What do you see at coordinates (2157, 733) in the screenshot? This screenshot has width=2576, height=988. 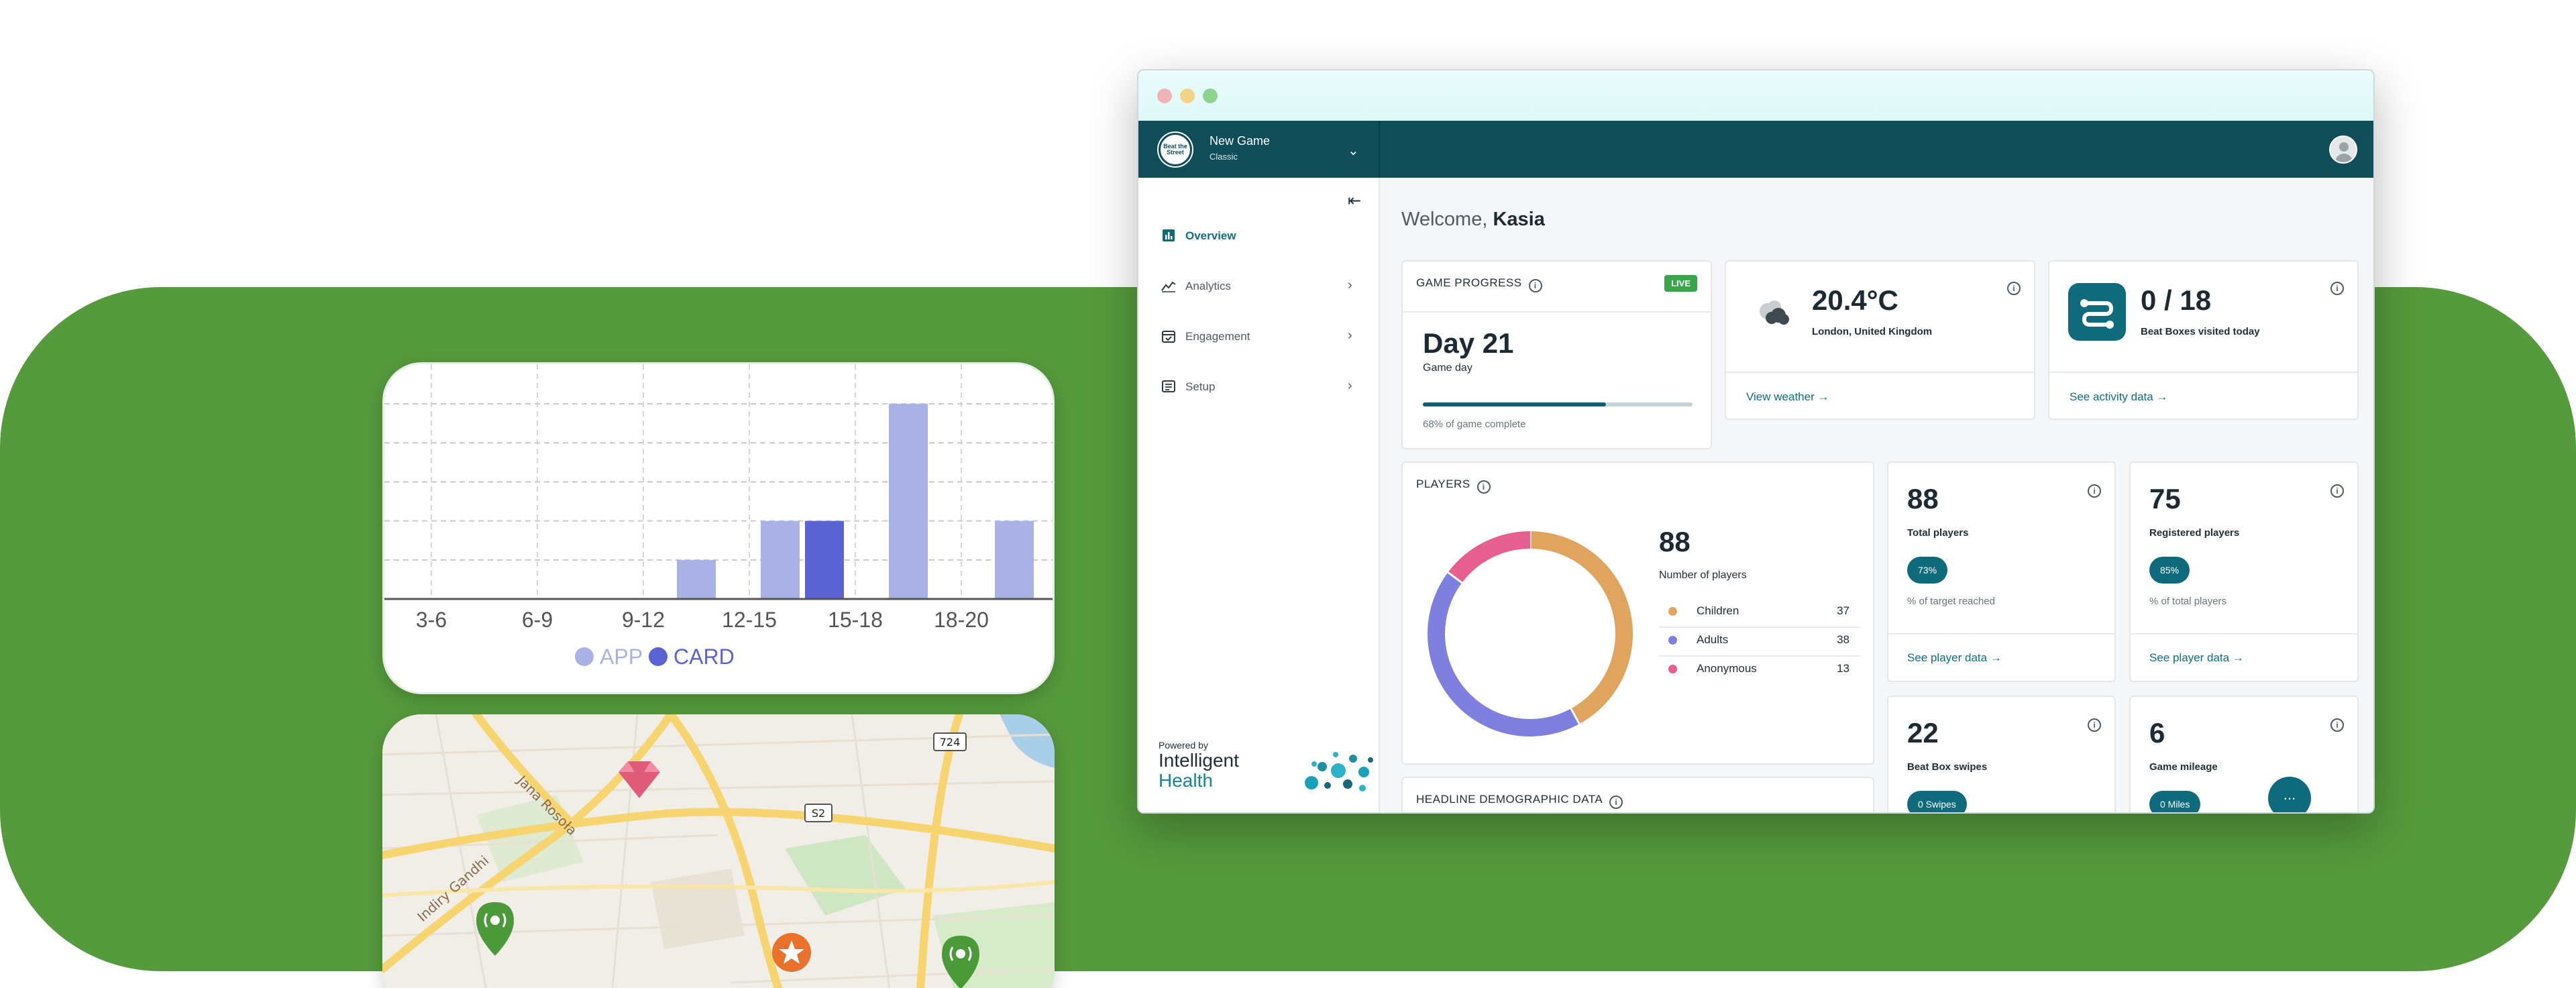 I see `mileage-value: 6` at bounding box center [2157, 733].